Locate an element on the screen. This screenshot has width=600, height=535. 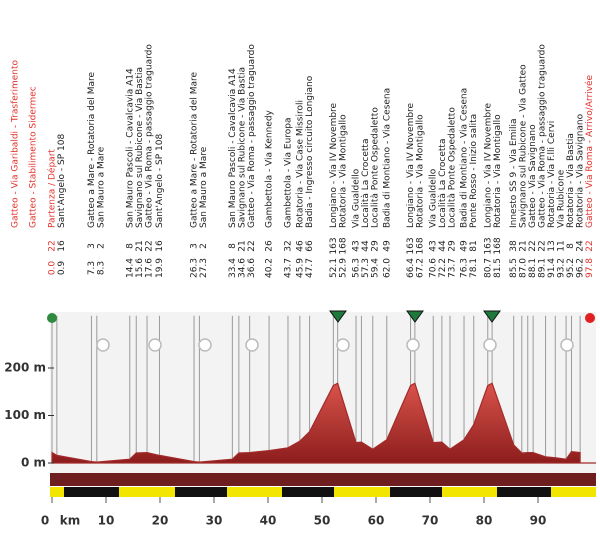
road-strip is located at coordinates (323, 479).